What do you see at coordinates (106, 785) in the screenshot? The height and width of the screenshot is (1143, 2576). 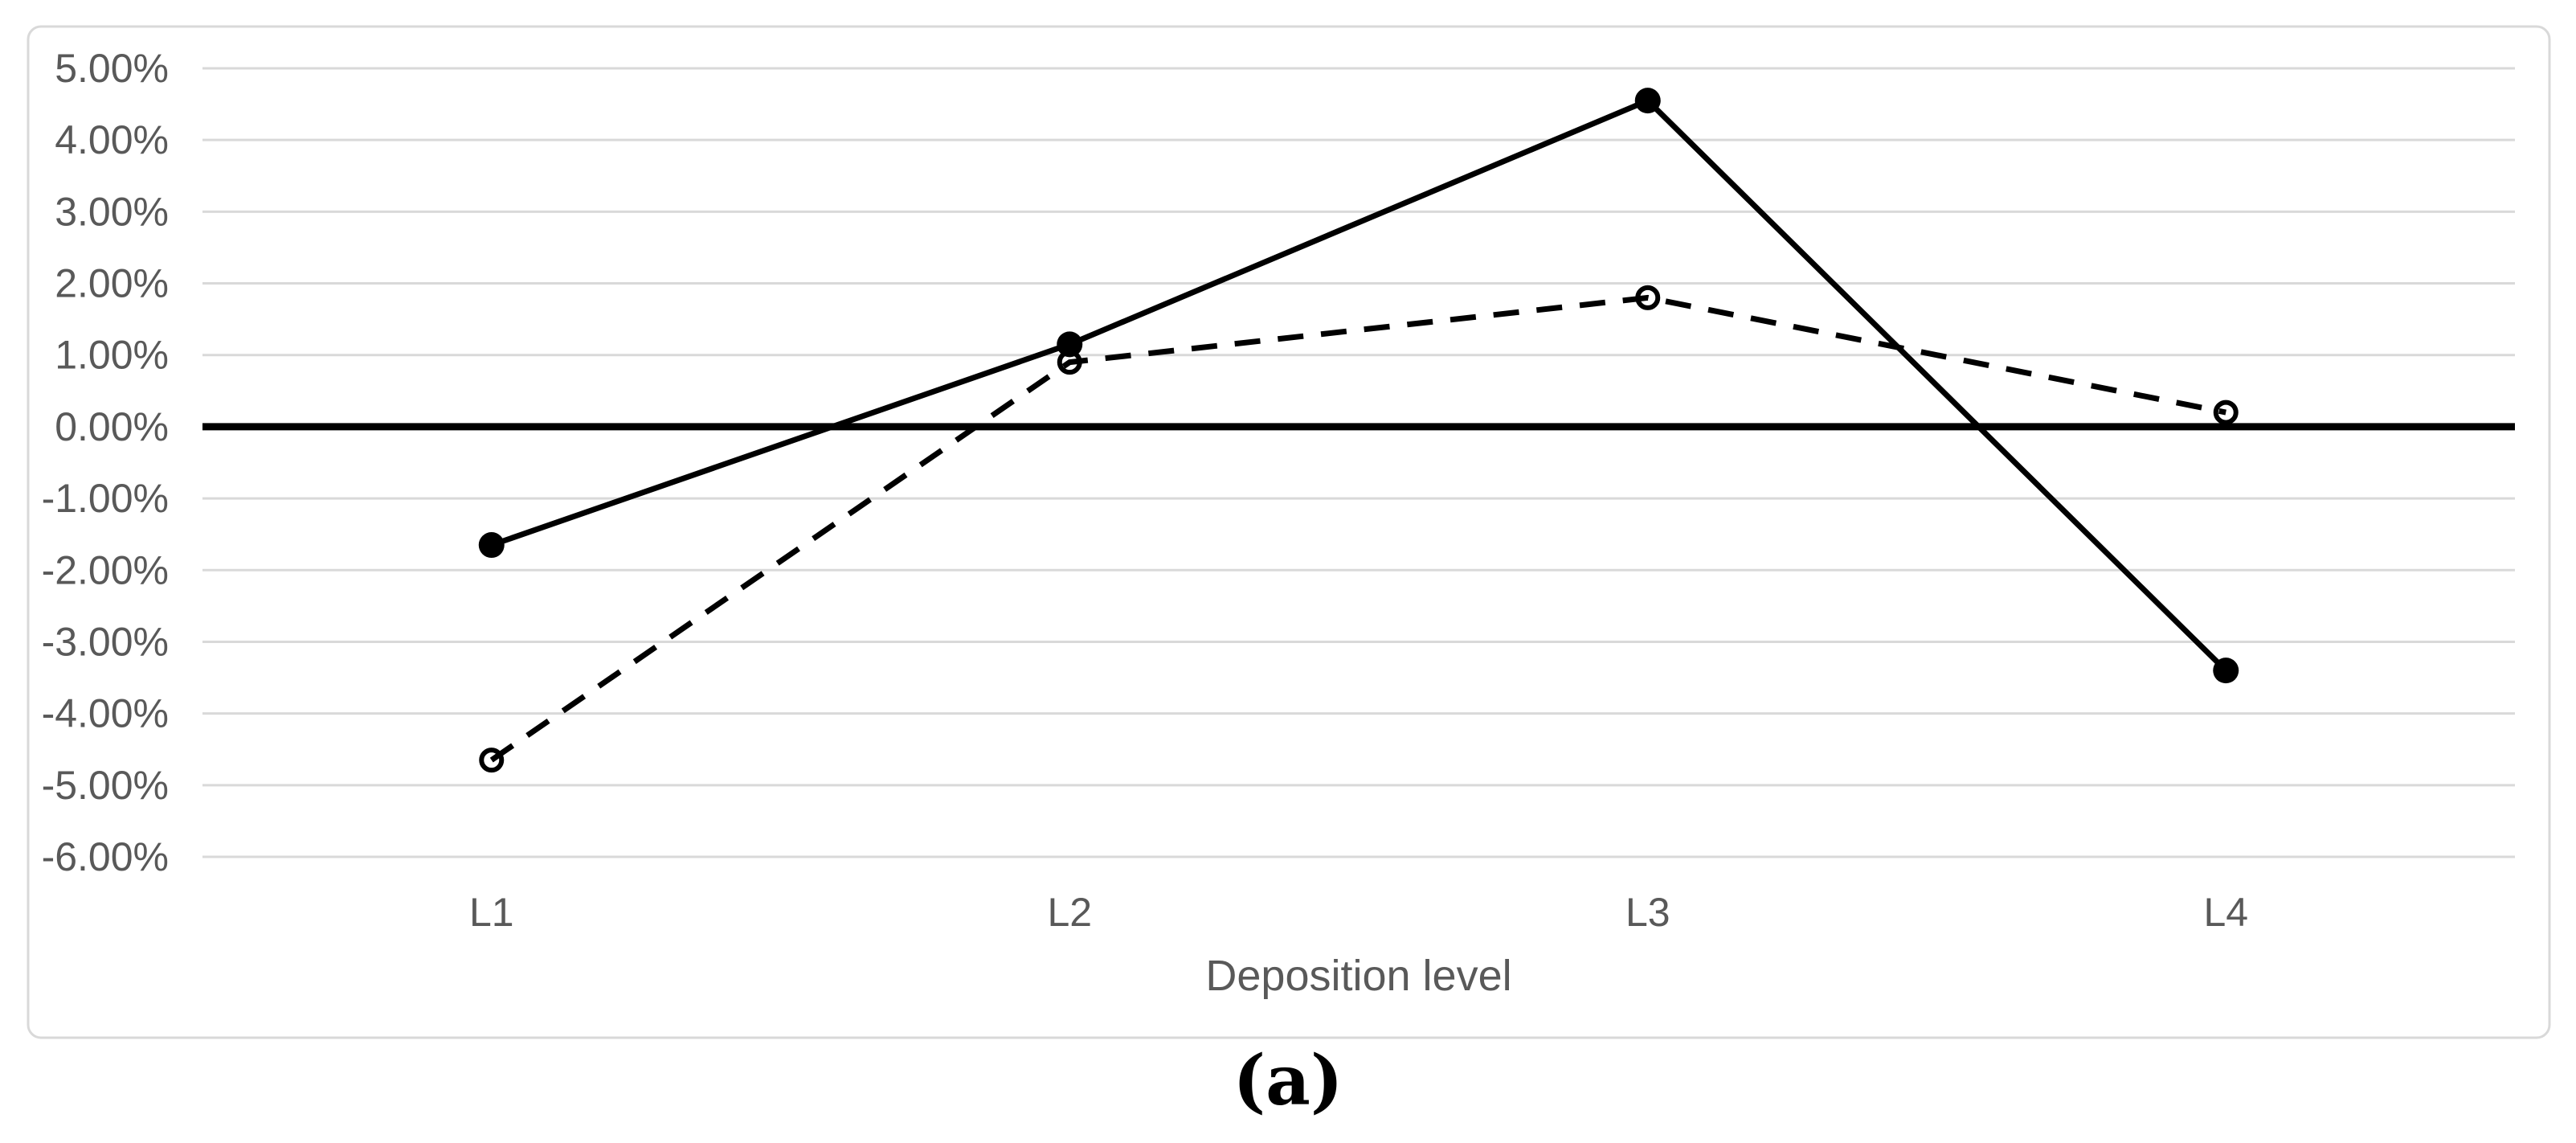 I see `y-tick-label: -5.00%` at bounding box center [106, 785].